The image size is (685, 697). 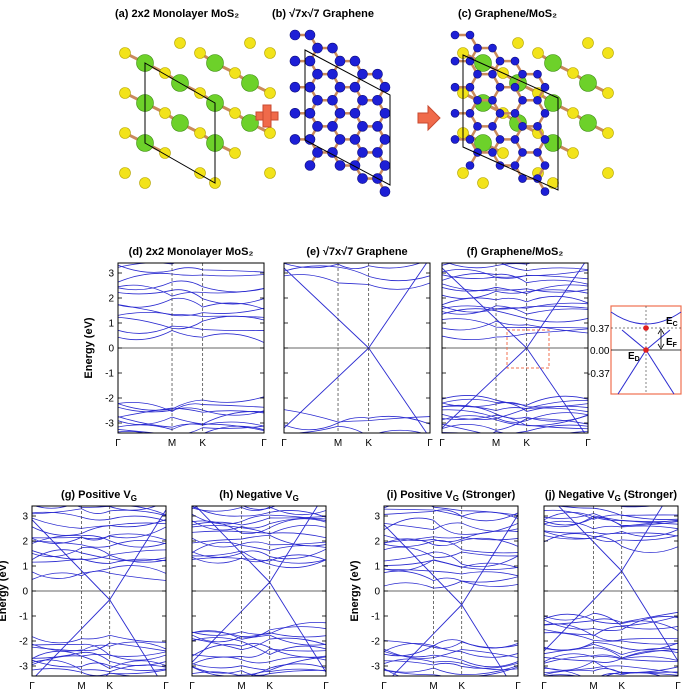 What do you see at coordinates (507, 14) in the screenshot?
I see `title-hetero-structure: (c) Graphene/MoS₂` at bounding box center [507, 14].